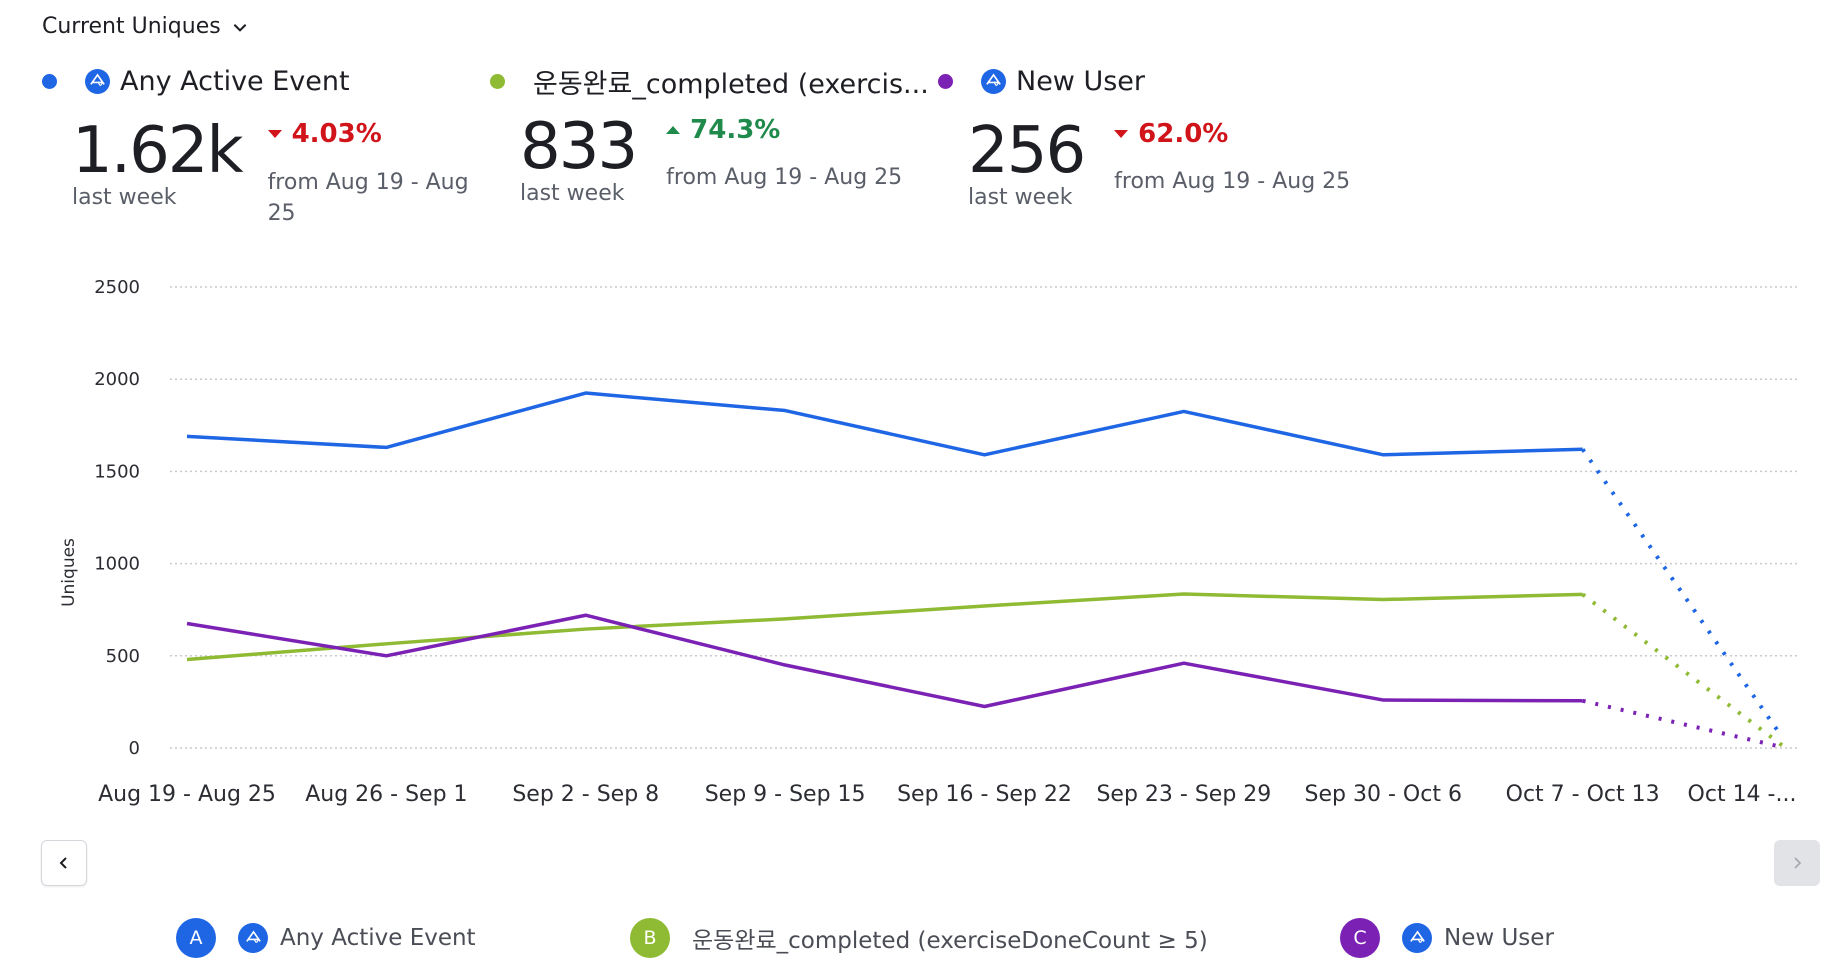 Image resolution: width=1828 pixels, height=980 pixels. What do you see at coordinates (784, 130) in the screenshot?
I see `kpi-delta: 74.3%` at bounding box center [784, 130].